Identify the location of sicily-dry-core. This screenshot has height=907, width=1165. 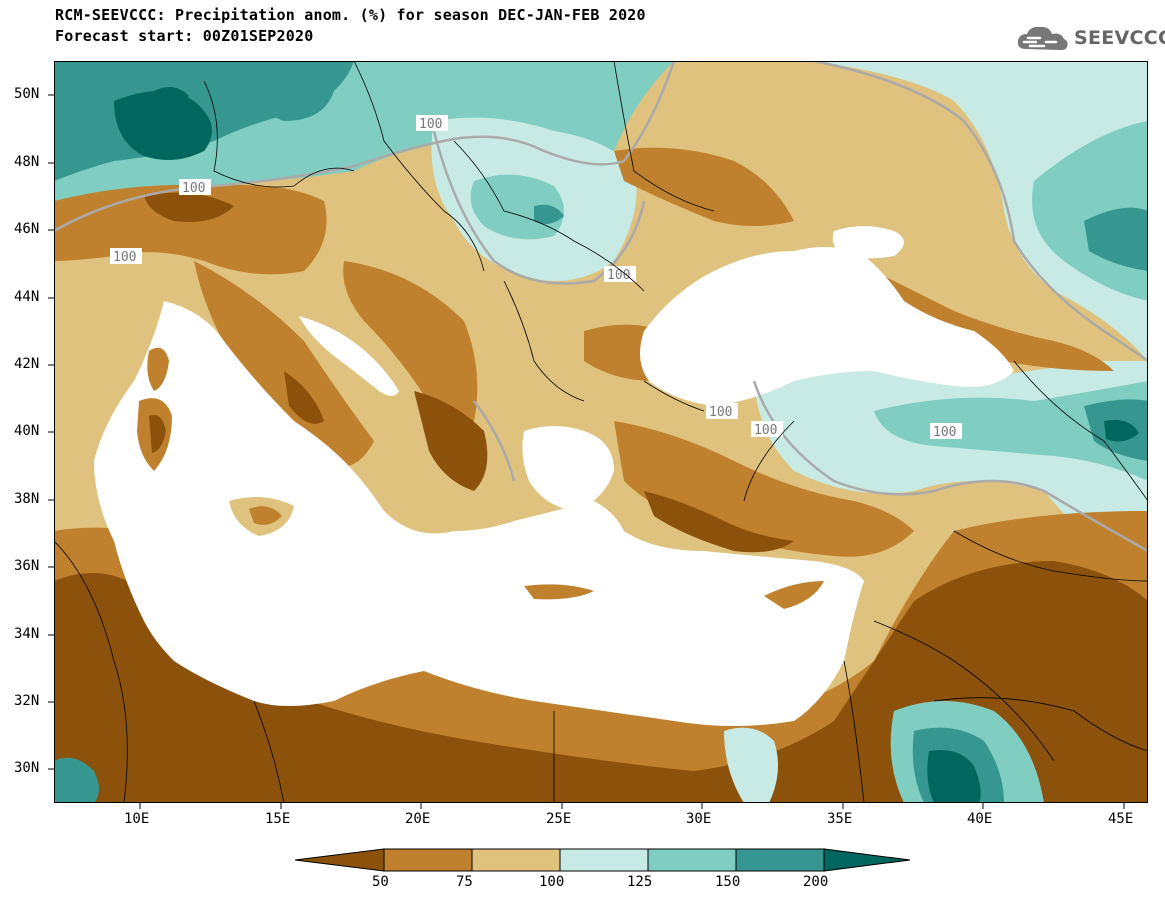
(265, 515).